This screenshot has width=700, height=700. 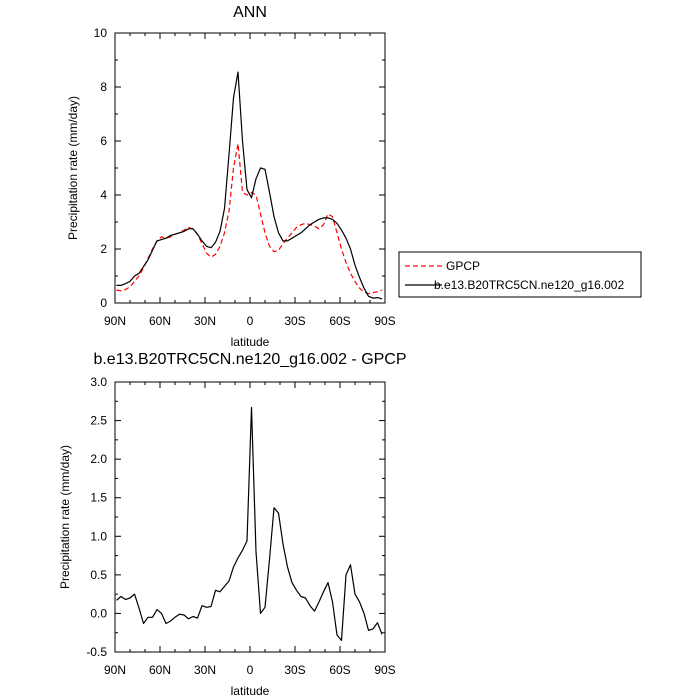 I want to click on bottom-y-tick-label: 0.5, so click(x=98, y=575).